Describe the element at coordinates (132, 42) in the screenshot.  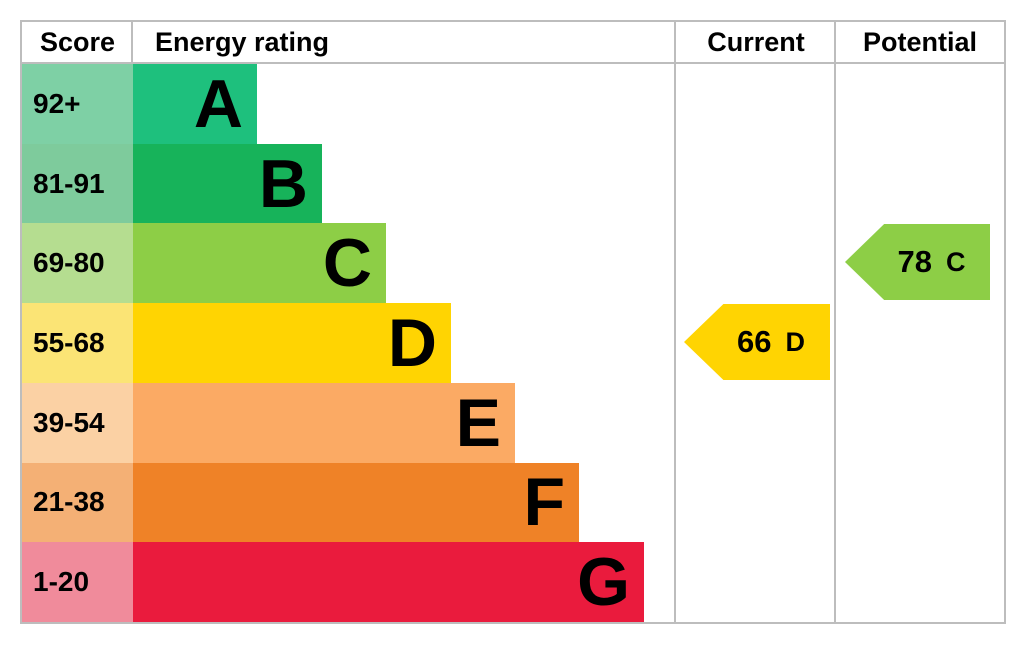
I see `score-rating-divider-line` at that location.